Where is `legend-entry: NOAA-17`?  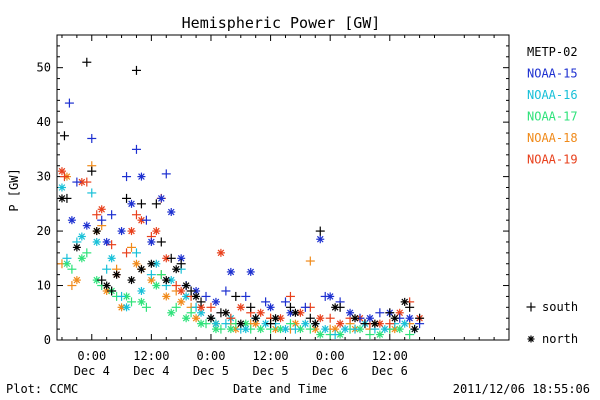
legend-entry: NOAA-17 is located at coordinates (552, 117).